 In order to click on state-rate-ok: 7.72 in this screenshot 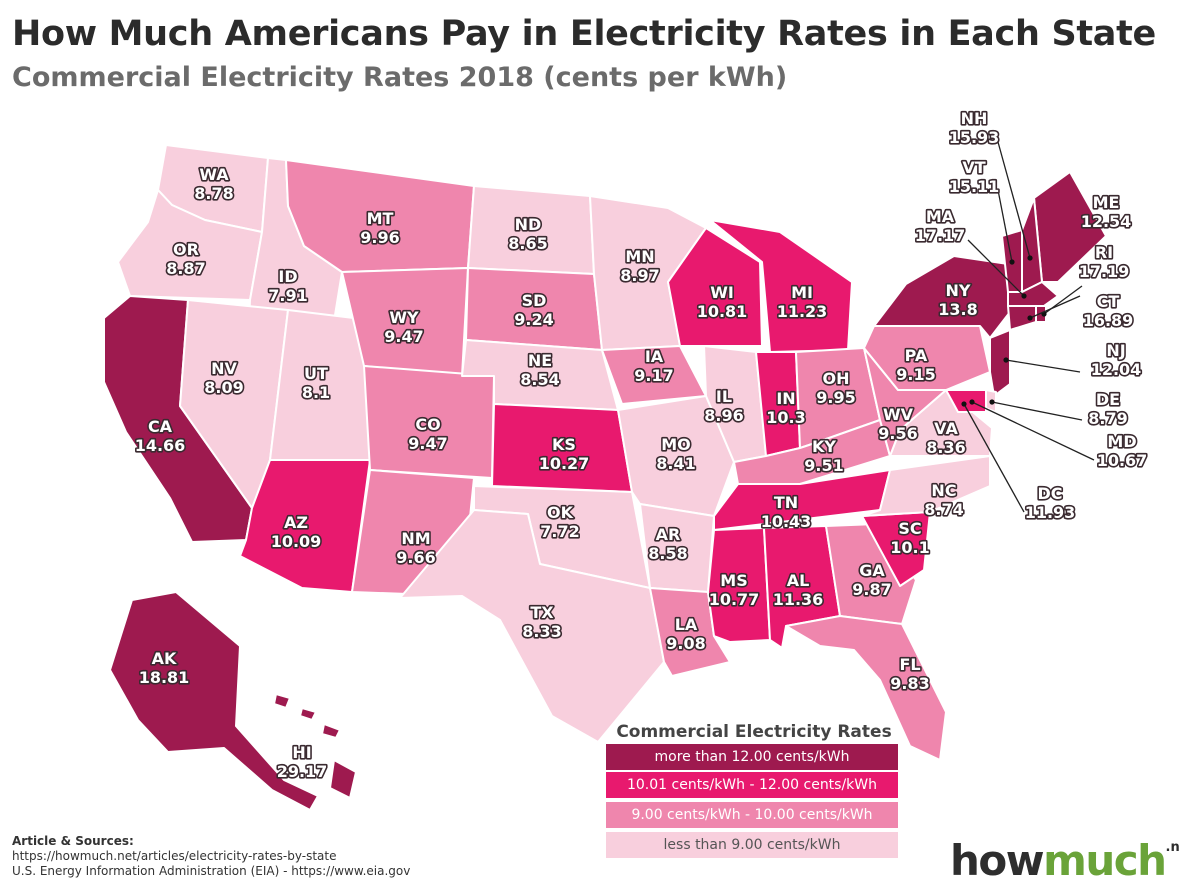, I will do `click(559, 531)`.